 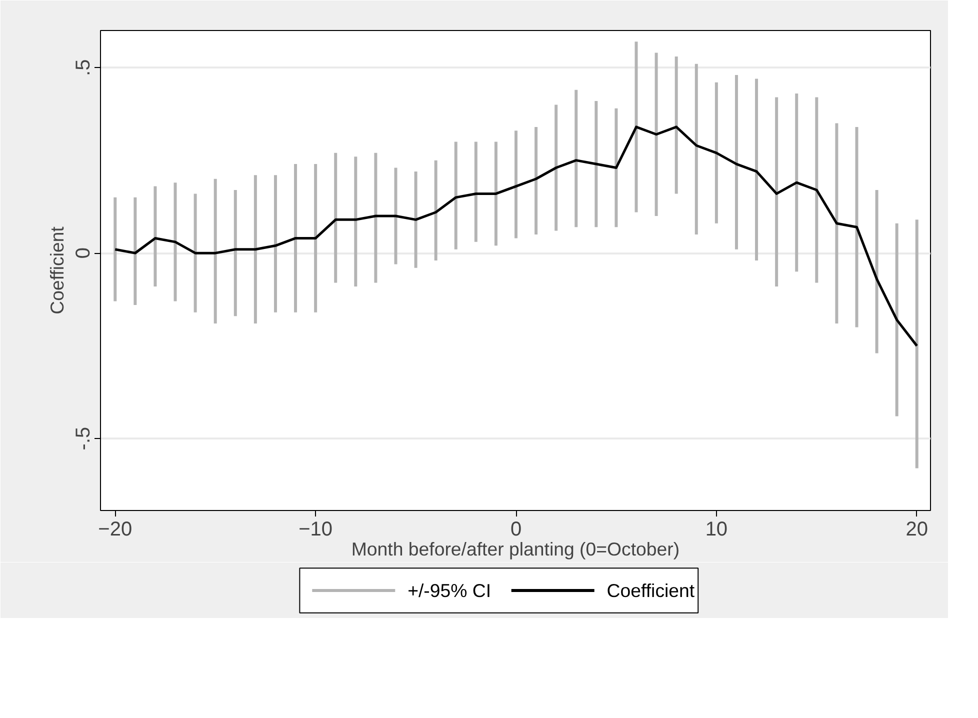 What do you see at coordinates (83, 67) in the screenshot?
I see `y-tick-label: .5` at bounding box center [83, 67].